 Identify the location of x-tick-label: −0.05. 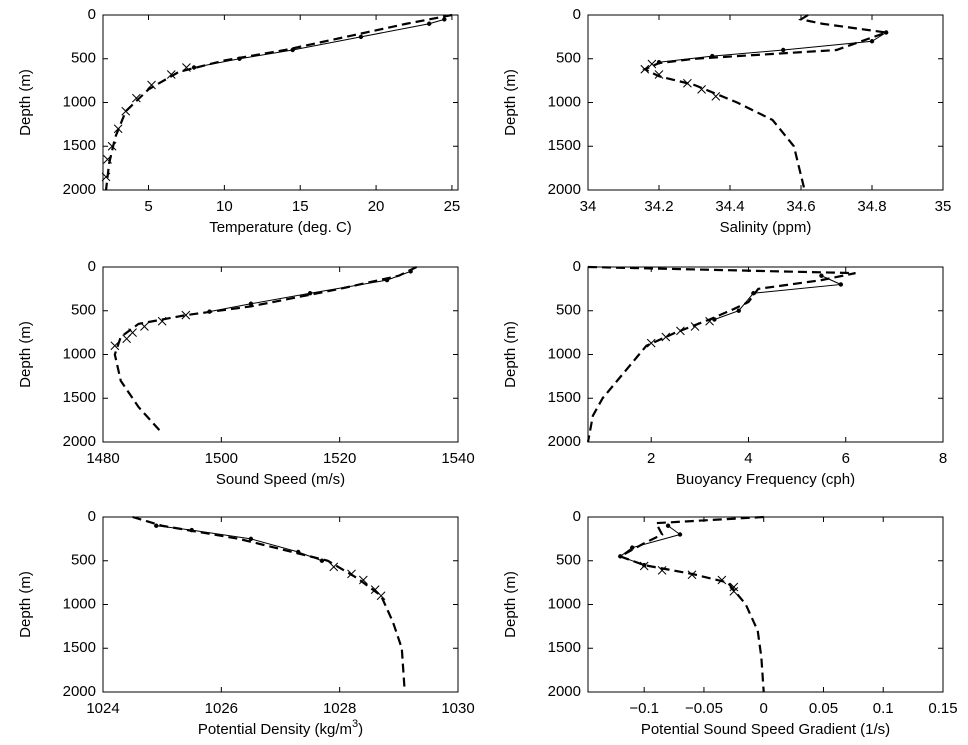
(704, 708).